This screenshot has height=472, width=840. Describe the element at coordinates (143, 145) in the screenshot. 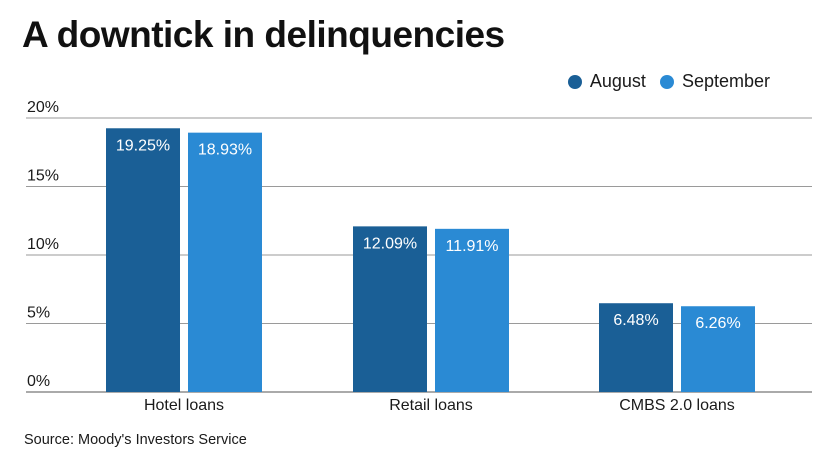

I see `data-label: 19.25%` at that location.